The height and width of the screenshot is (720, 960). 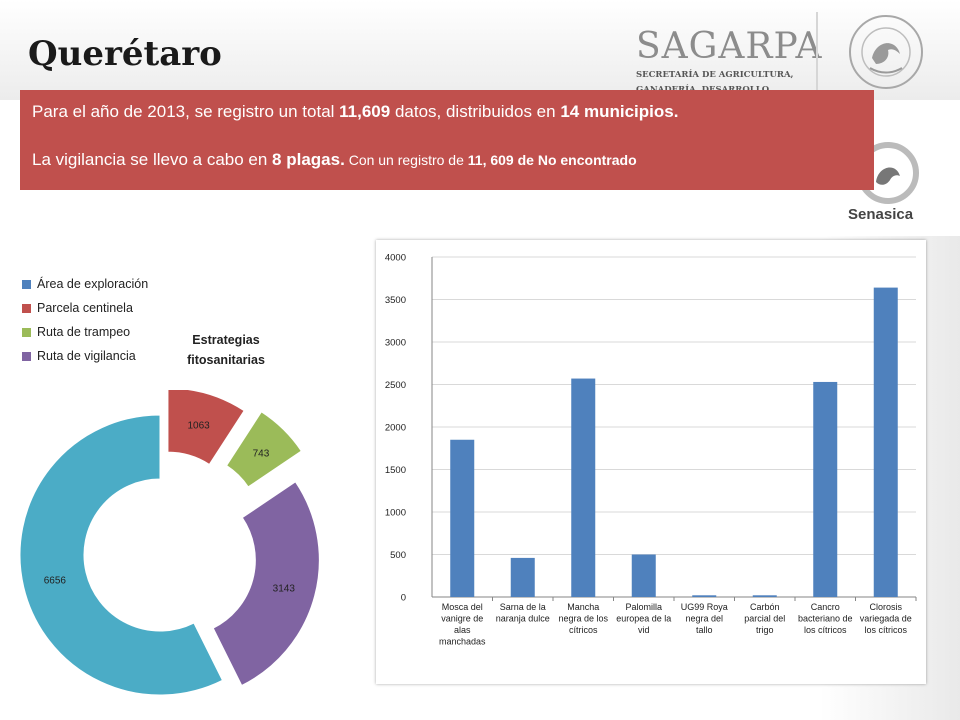 What do you see at coordinates (881, 214) in the screenshot?
I see `senasica-wordmark: Senasica` at bounding box center [881, 214].